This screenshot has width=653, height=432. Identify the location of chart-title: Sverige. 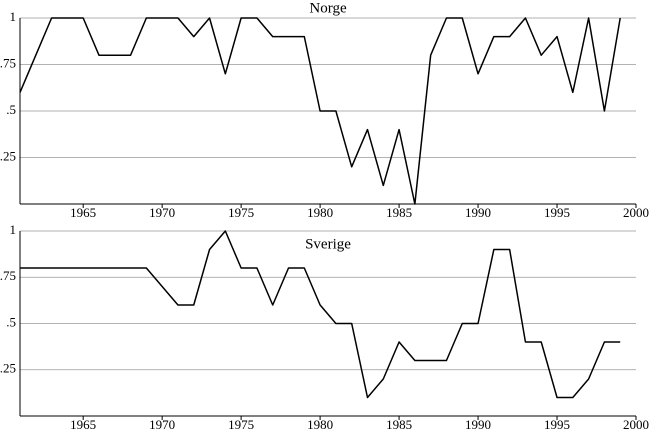
(328, 244).